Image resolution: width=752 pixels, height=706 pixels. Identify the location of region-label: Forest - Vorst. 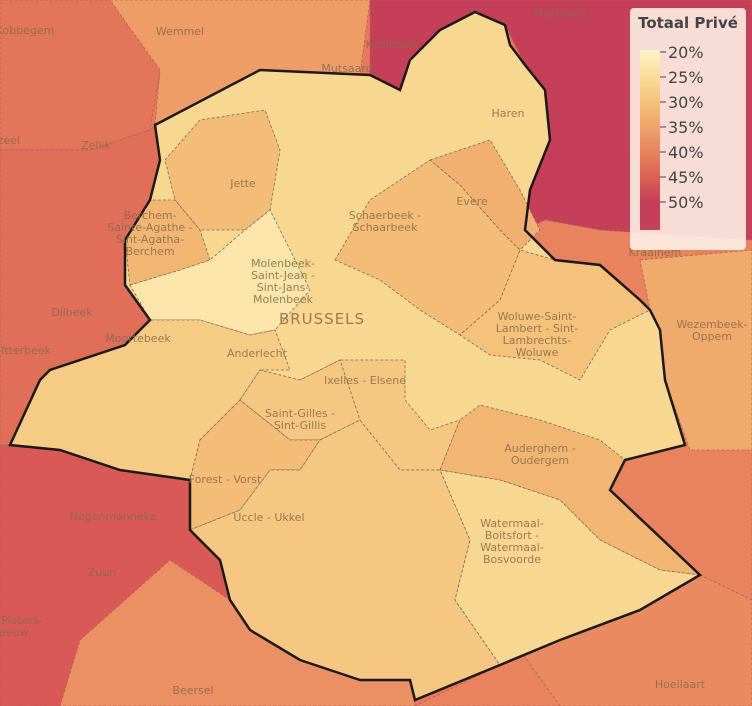
(225, 479).